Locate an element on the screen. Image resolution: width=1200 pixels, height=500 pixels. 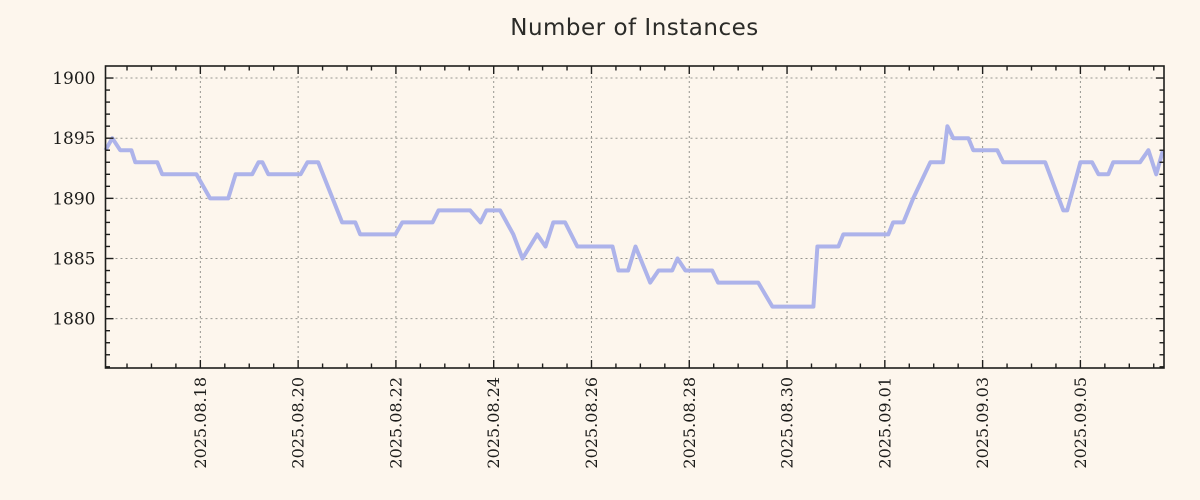
y-tick-label: 1890 is located at coordinates (73, 199).